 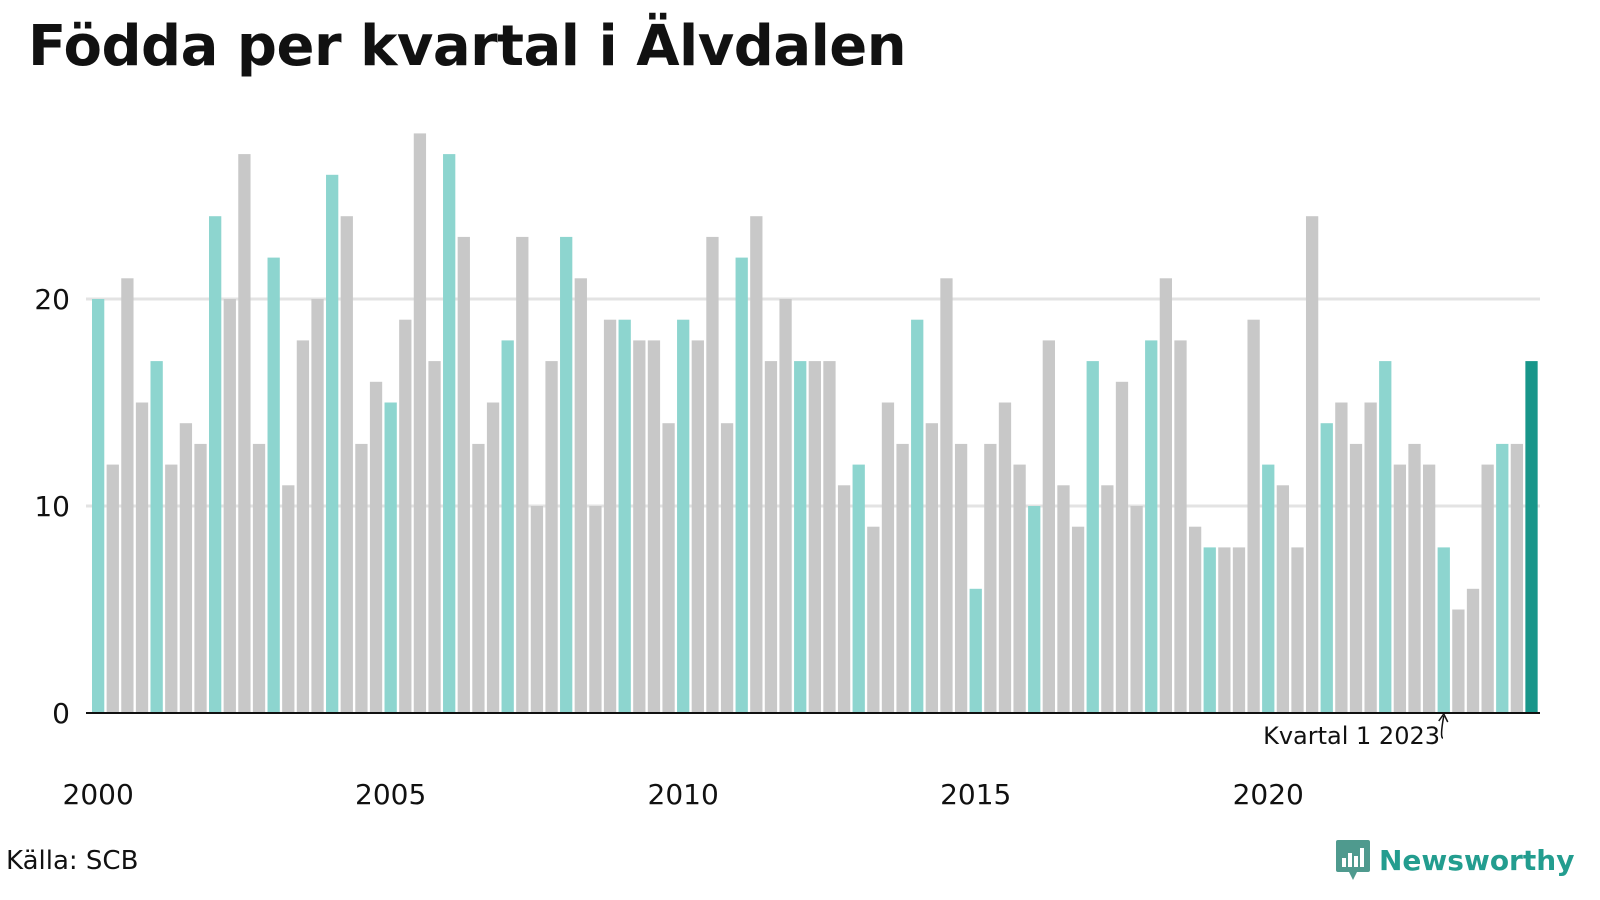 I want to click on bar-2014-q2, so click(x=931, y=568).